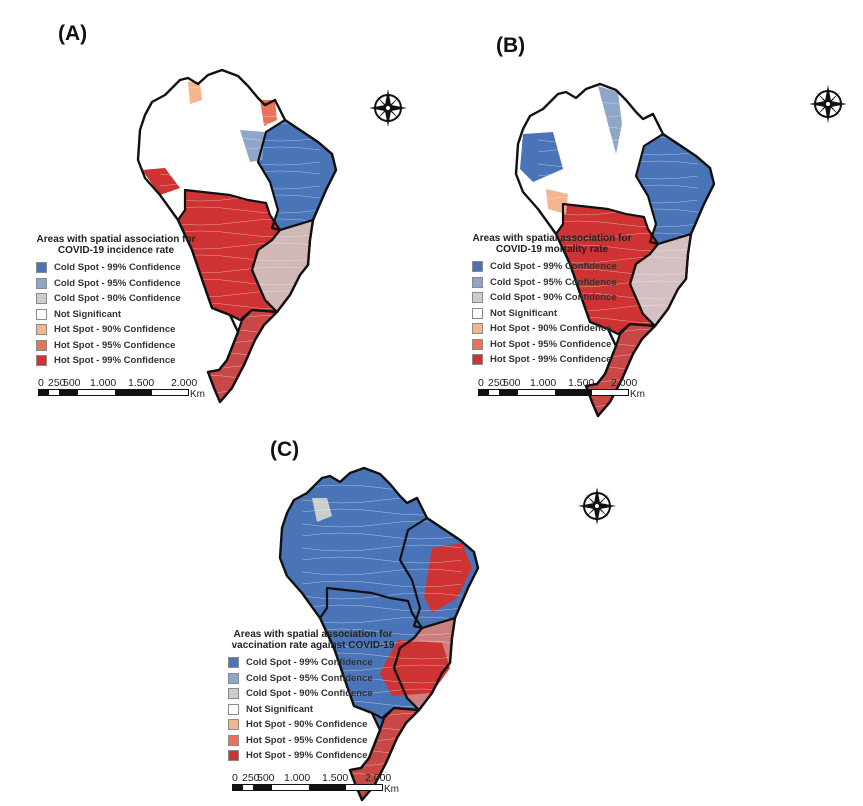 The image size is (863, 806). I want to click on scale-ticks: 0 250 500 1.000 1.500 2.000, so click(557, 383).